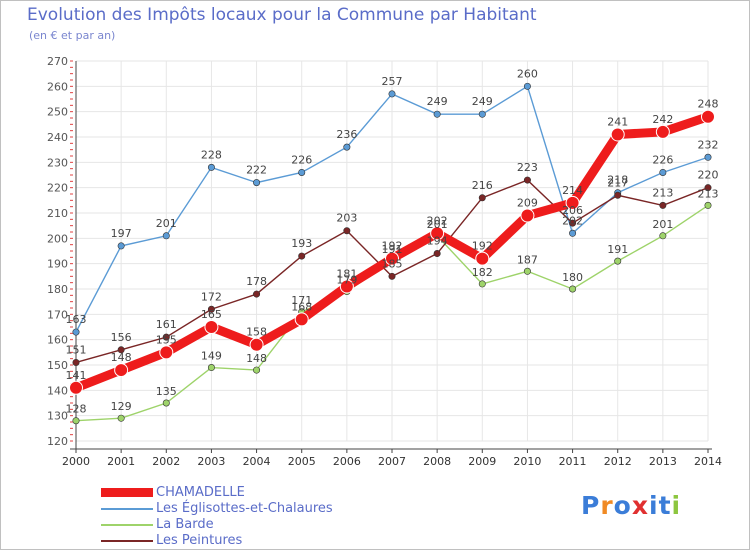 The width and height of the screenshot is (750, 550). Describe the element at coordinates (57, 61) in the screenshot. I see `y-tick-label: 270` at that location.